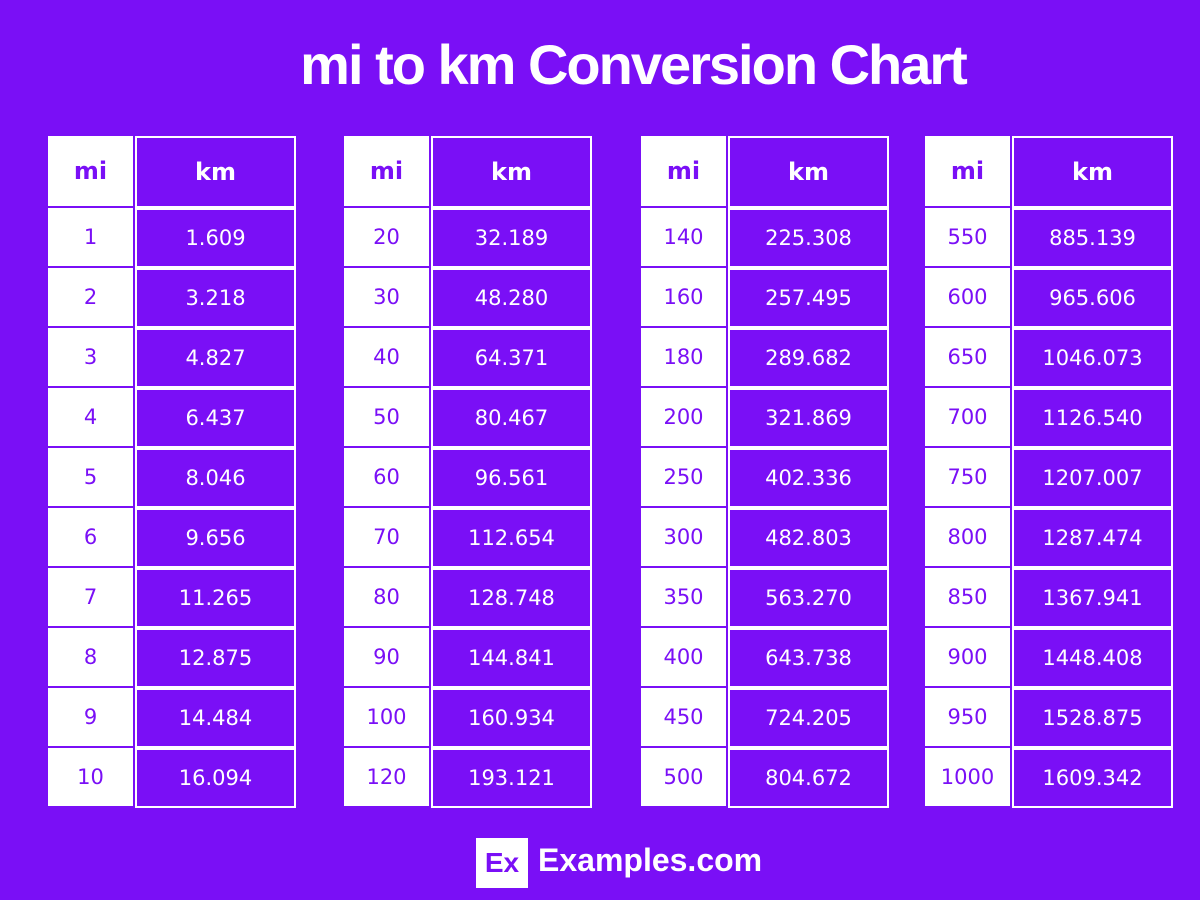 The image size is (1200, 900). Describe the element at coordinates (511, 418) in the screenshot. I see `km-cell: 80.467` at that location.